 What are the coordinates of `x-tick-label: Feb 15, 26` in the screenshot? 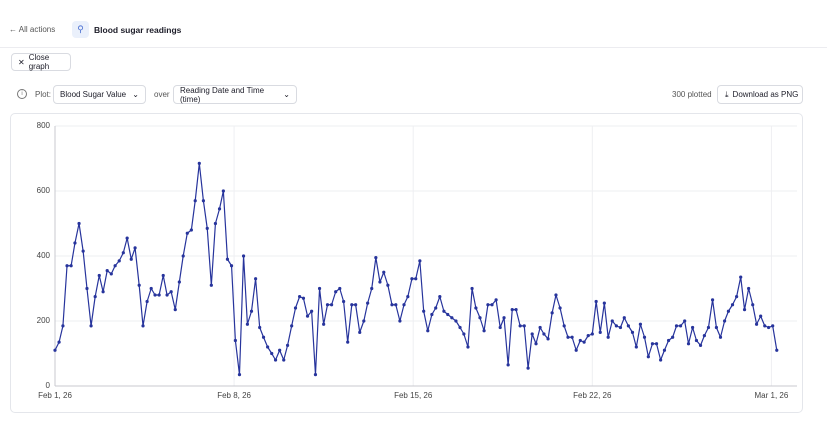 It's located at (413, 395).